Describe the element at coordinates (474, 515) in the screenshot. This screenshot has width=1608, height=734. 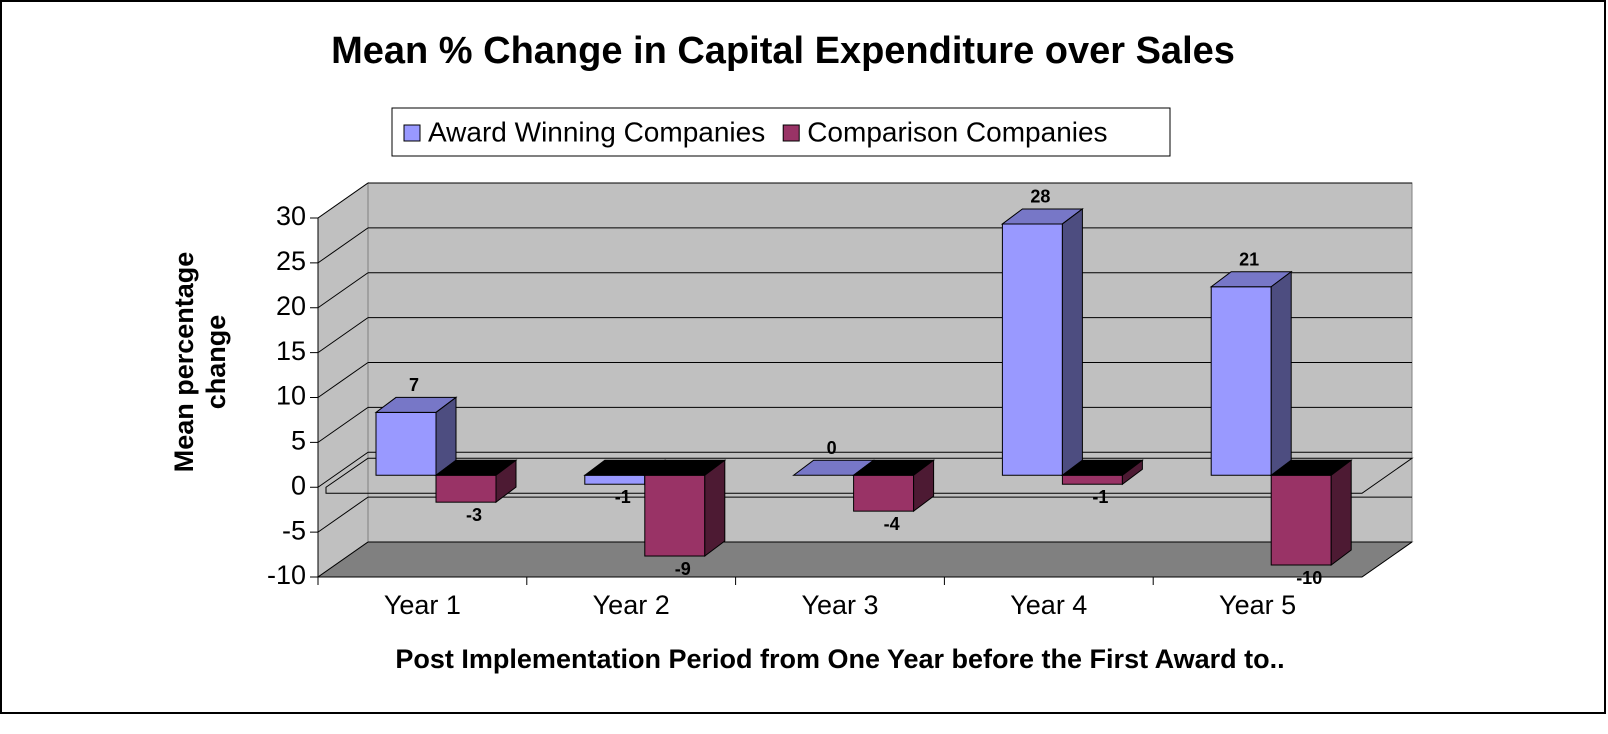
I see `data-label: -3` at that location.